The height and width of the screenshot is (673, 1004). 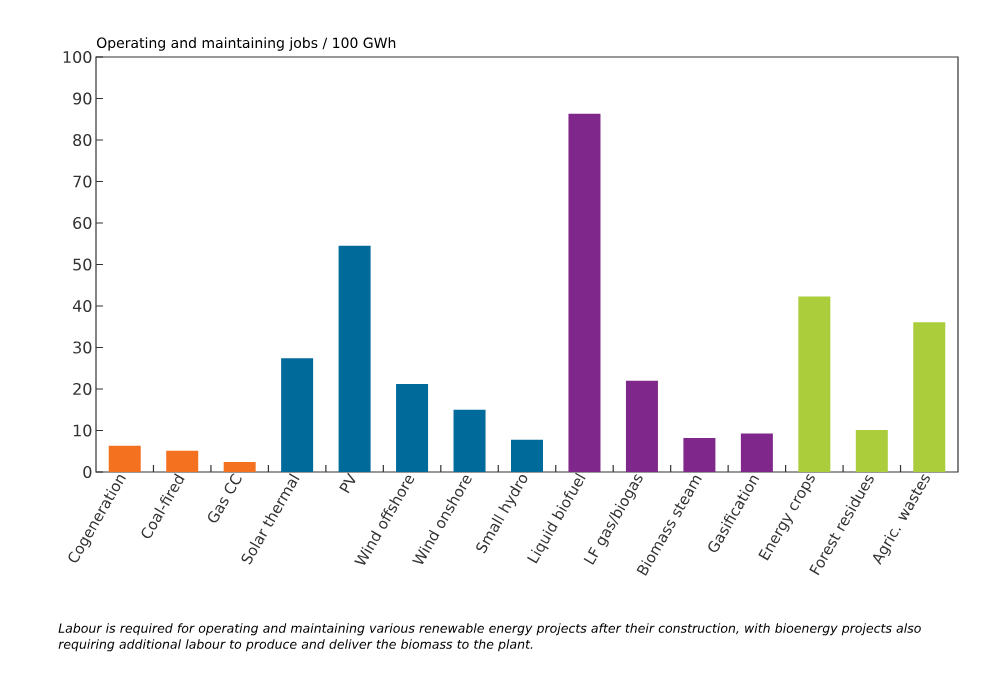 What do you see at coordinates (489, 637) in the screenshot?
I see `text: Labour is required for operating and maintaining various renewable energy projects after their construction, with bioenergy projects also requiring additional labour to produce and deliver the biomass to the plant.` at bounding box center [489, 637].